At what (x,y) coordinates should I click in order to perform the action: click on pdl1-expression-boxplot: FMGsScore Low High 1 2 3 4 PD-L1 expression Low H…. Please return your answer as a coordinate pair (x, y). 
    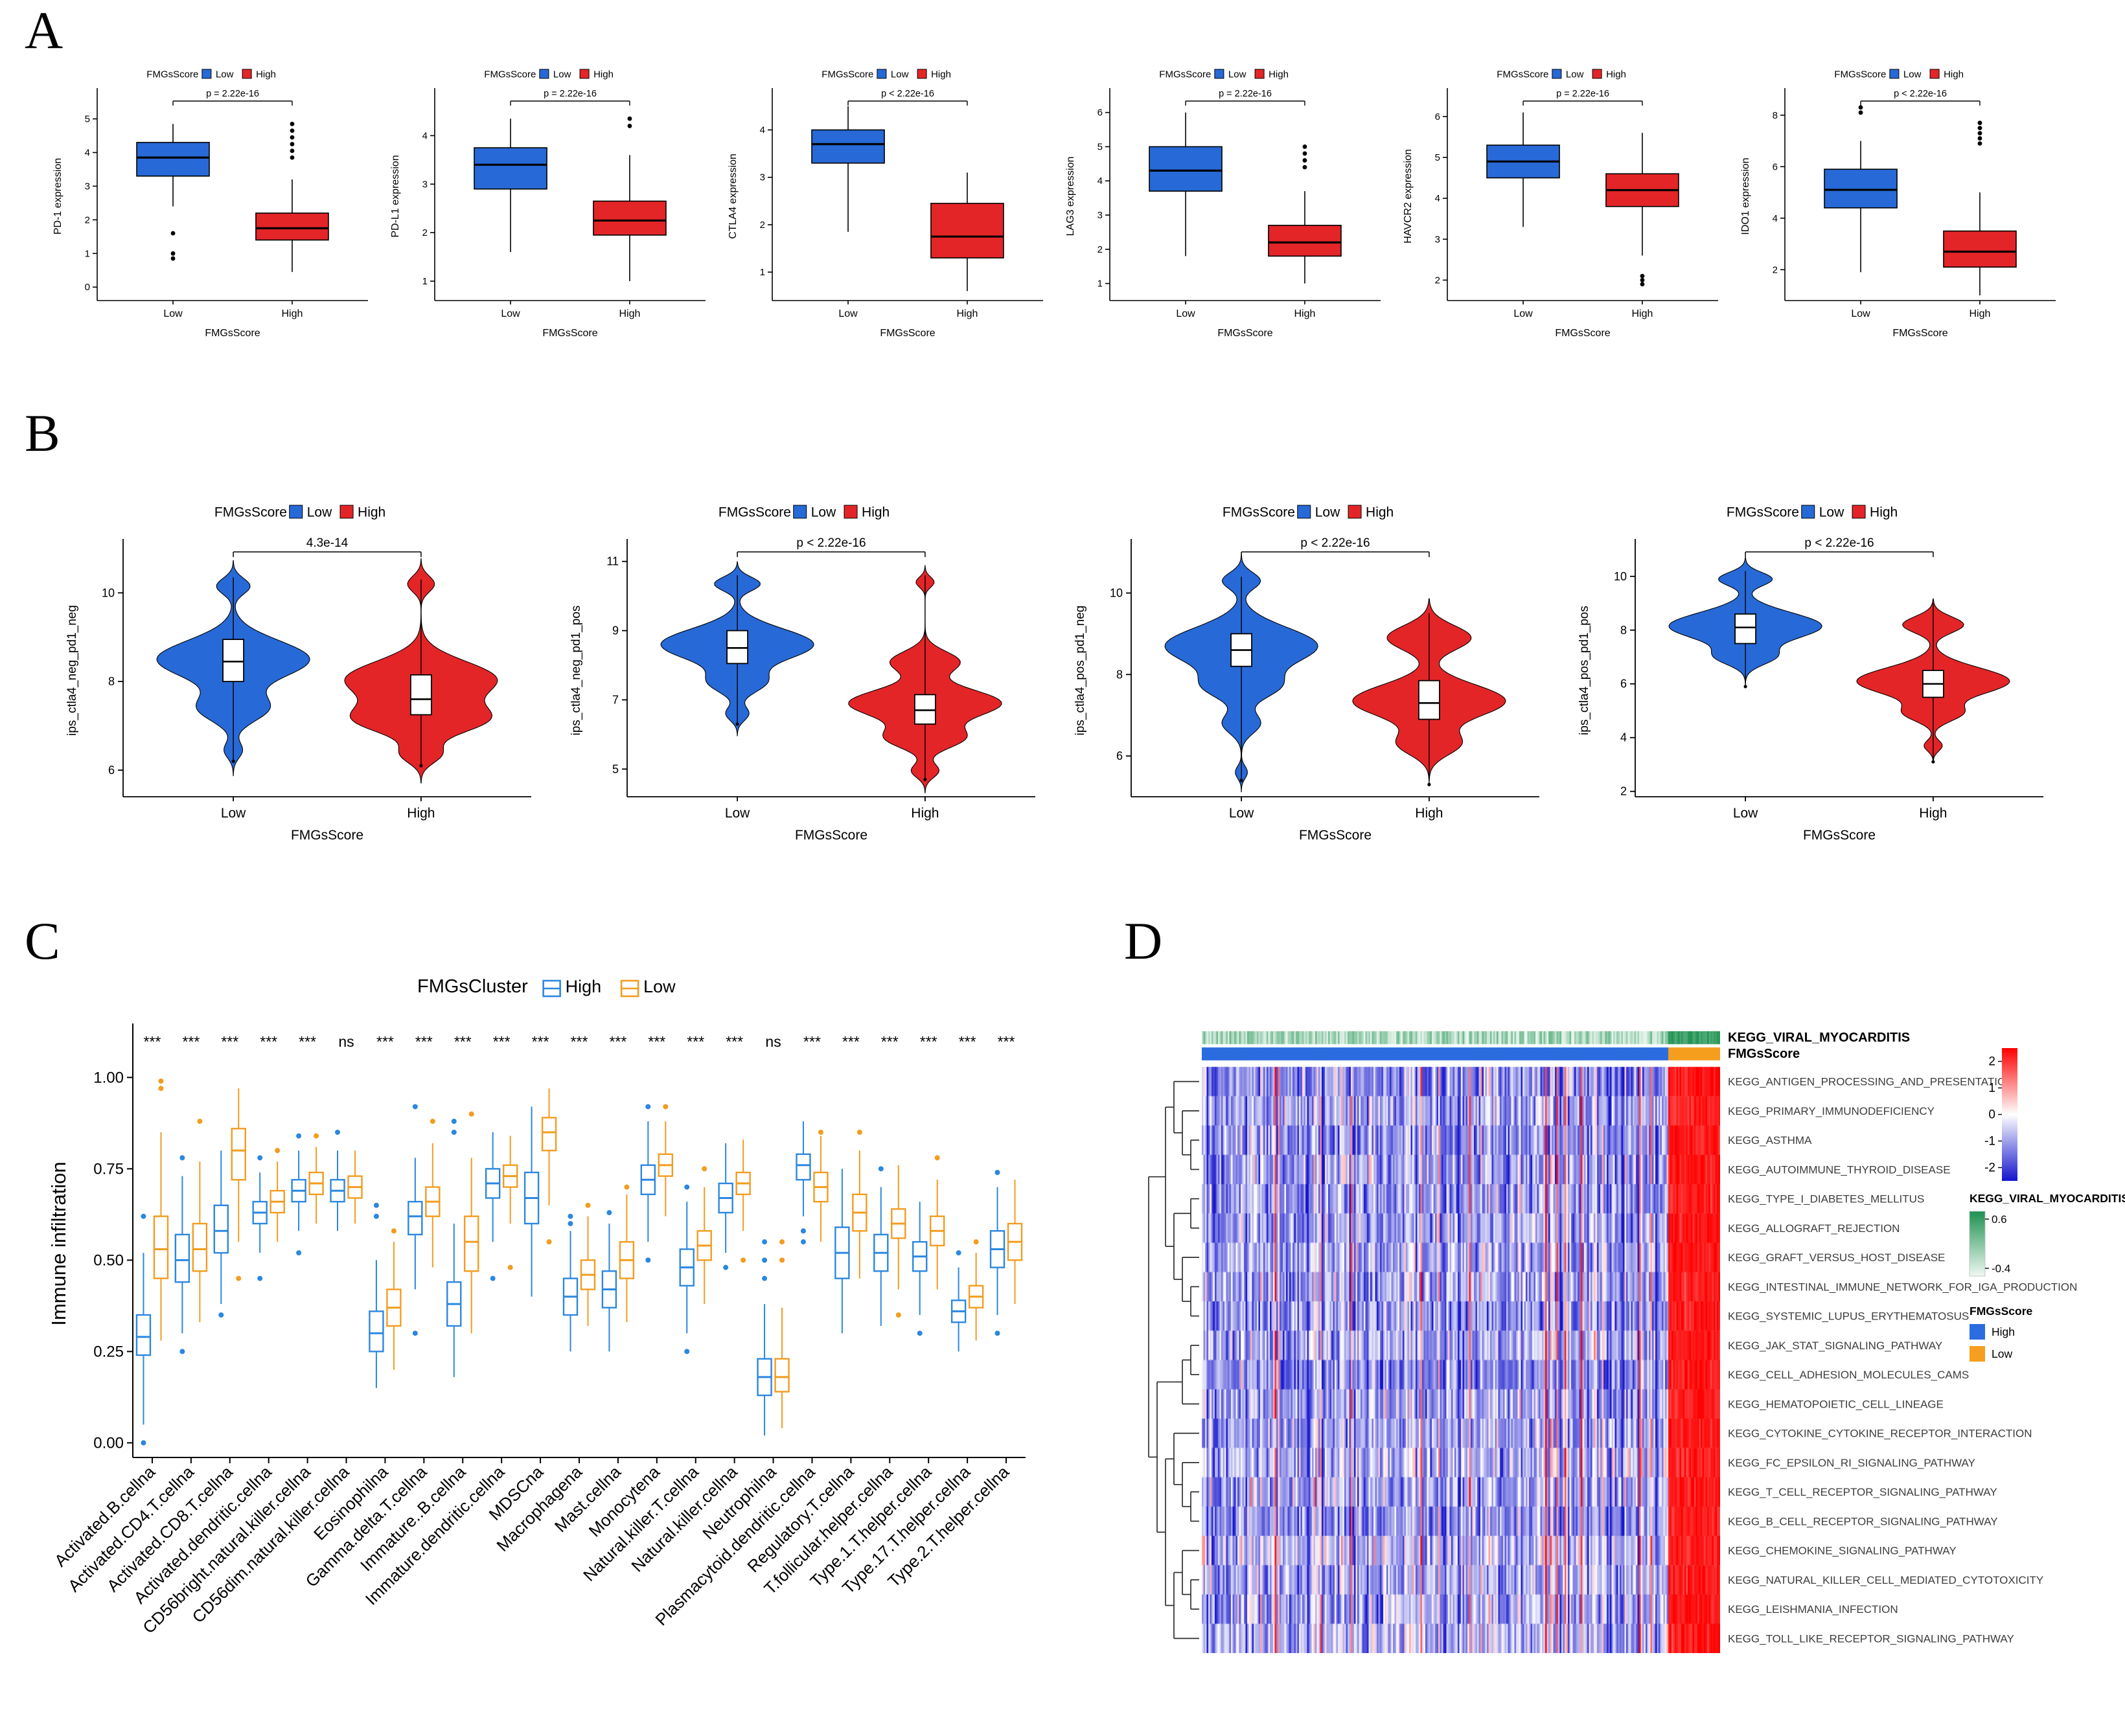
    Looking at the image, I should click on (548, 204).